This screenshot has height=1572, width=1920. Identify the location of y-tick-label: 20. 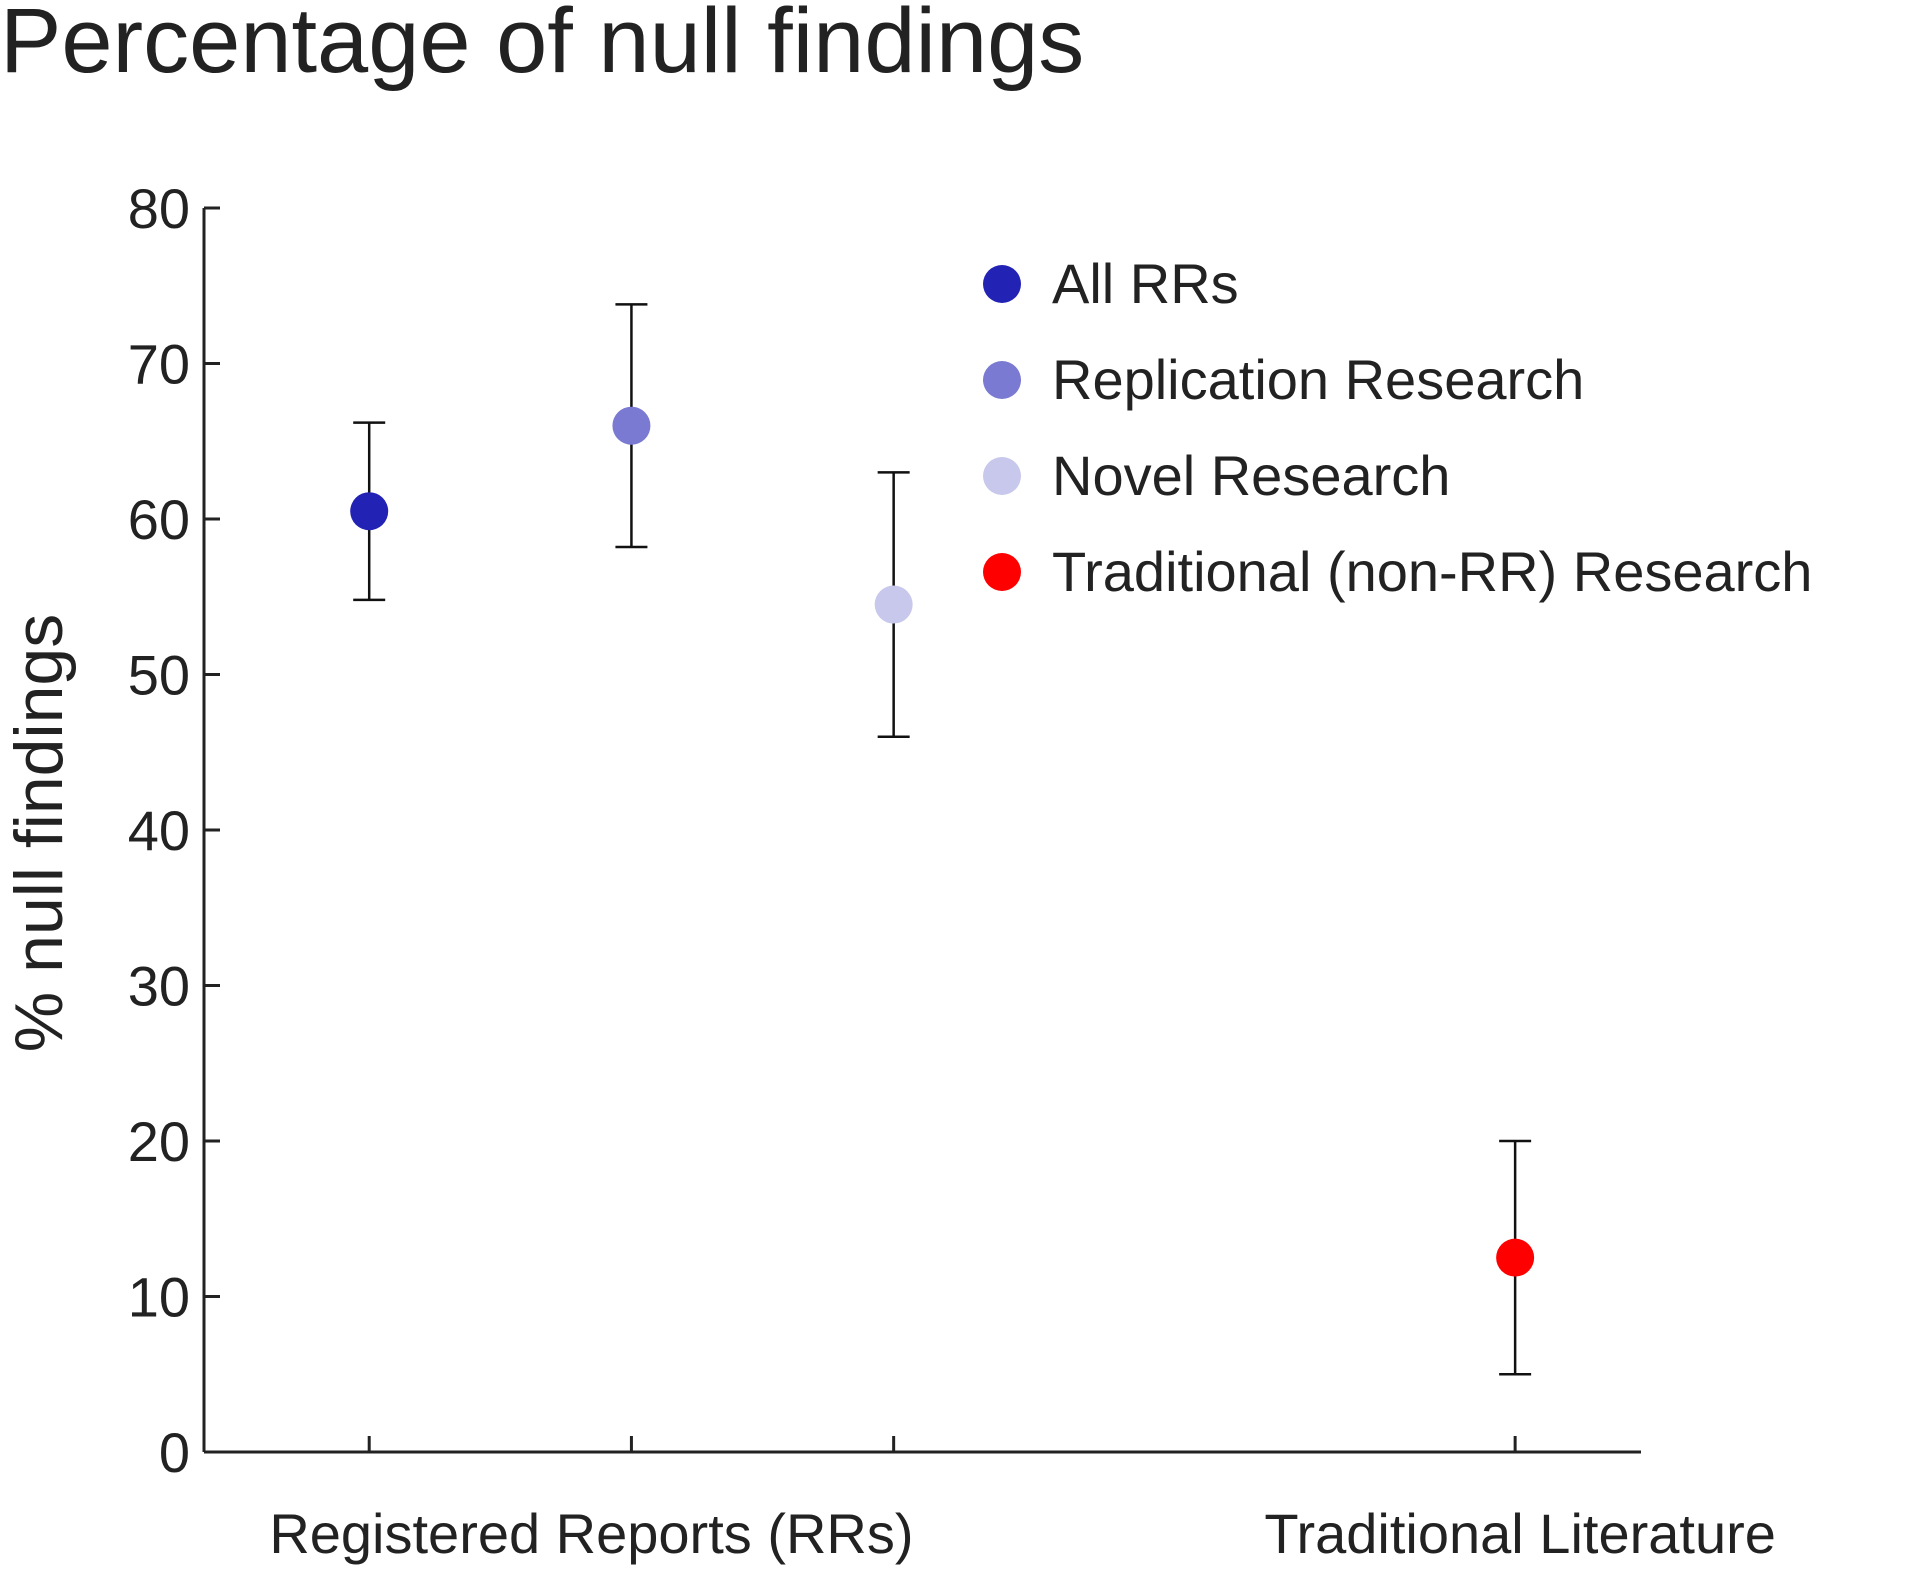
(159, 1141).